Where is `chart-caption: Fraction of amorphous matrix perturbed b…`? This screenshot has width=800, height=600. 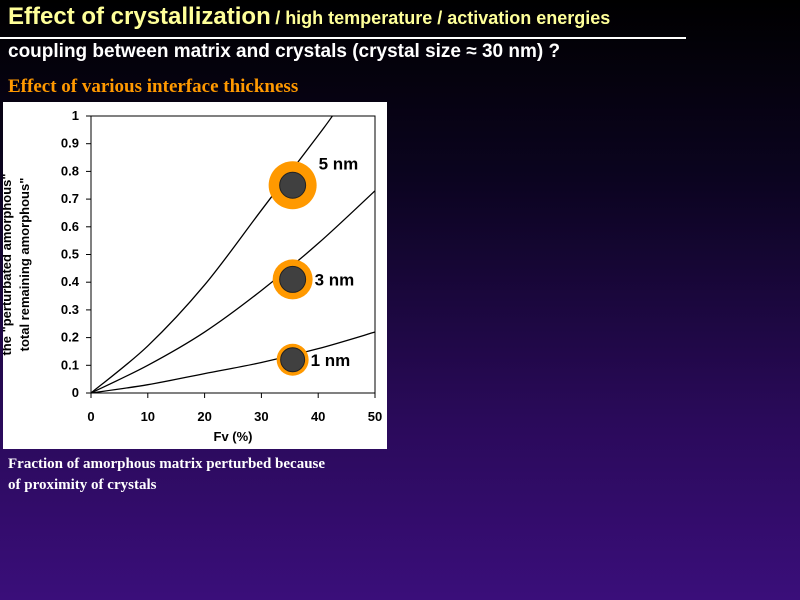 chart-caption: Fraction of amorphous matrix perturbed b… is located at coordinates (203, 475).